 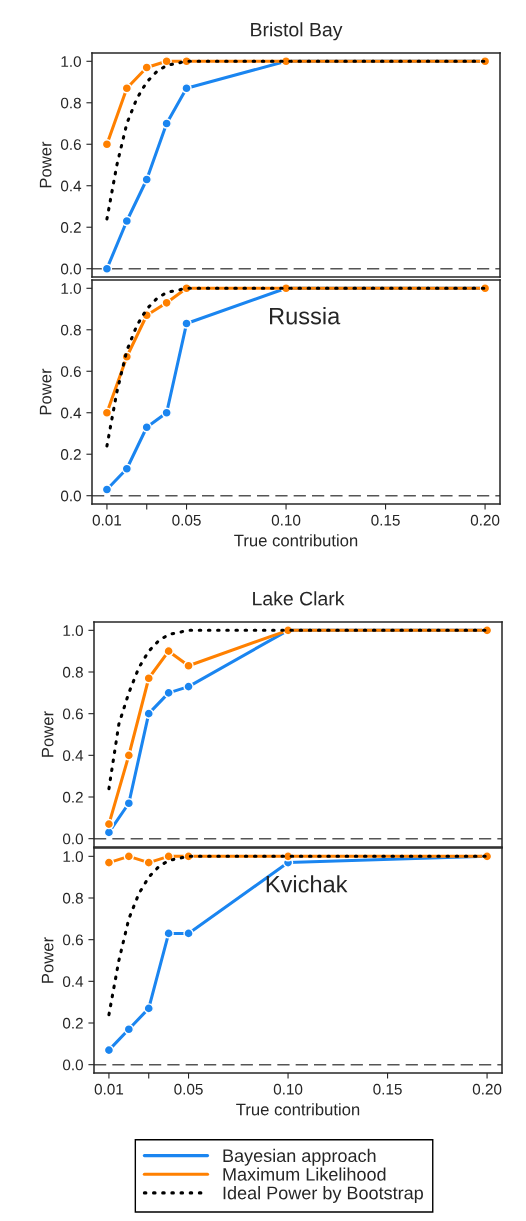 What do you see at coordinates (299, 598) in the screenshot?
I see `chart-title: Lake Clark` at bounding box center [299, 598].